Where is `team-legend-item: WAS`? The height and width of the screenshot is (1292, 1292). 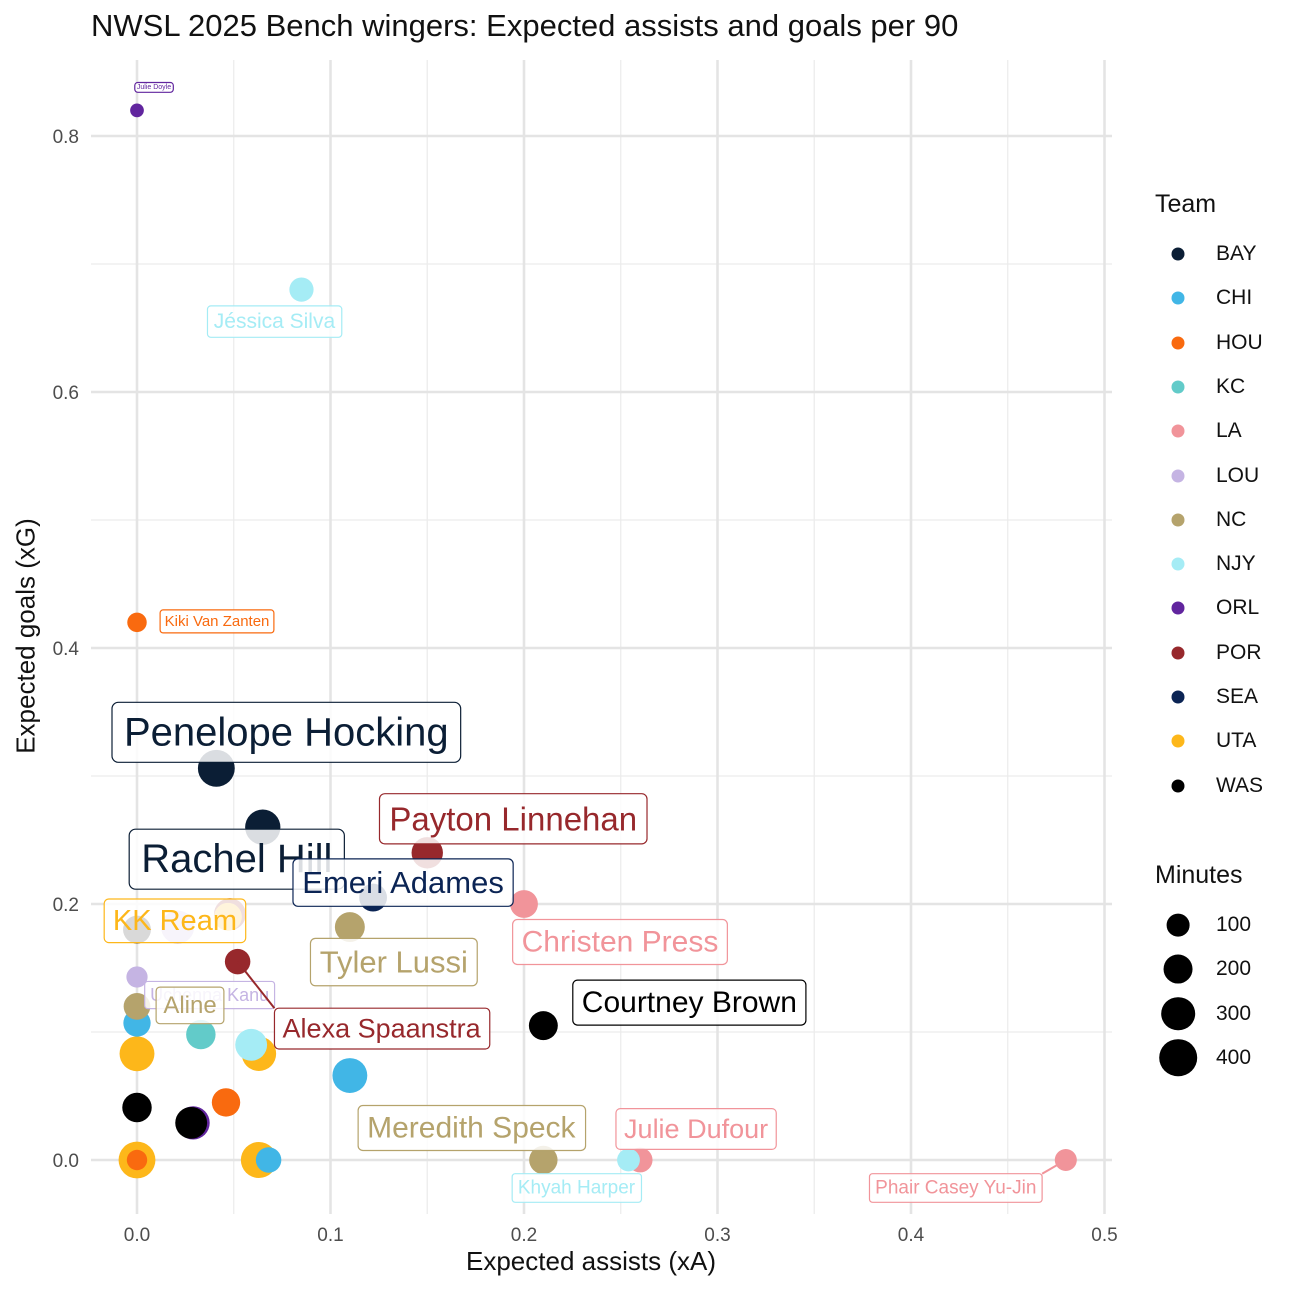 team-legend-item: WAS is located at coordinates (1210, 786).